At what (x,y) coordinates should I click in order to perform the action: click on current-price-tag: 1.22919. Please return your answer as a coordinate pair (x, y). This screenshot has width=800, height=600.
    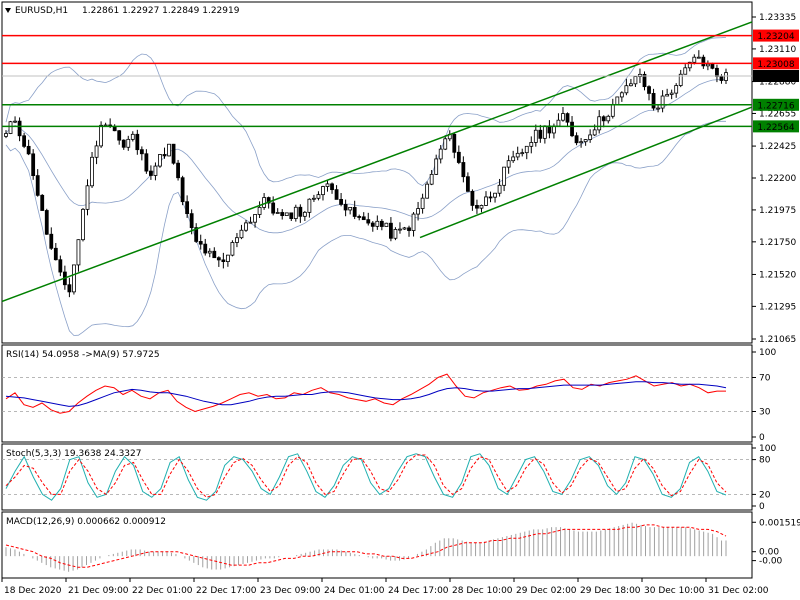
    Looking at the image, I should click on (775, 78).